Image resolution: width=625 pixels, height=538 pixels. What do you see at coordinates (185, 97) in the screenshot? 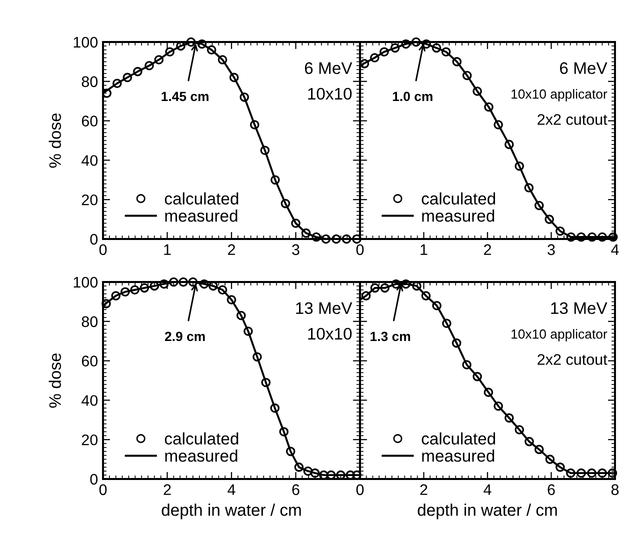
I see `annotation: 1.45 cm` at bounding box center [185, 97].